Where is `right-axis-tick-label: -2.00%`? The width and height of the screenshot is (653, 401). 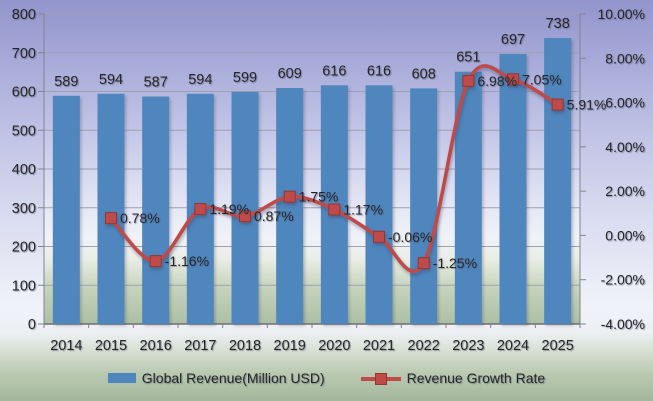
right-axis-tick-label: -2.00% is located at coordinates (623, 280).